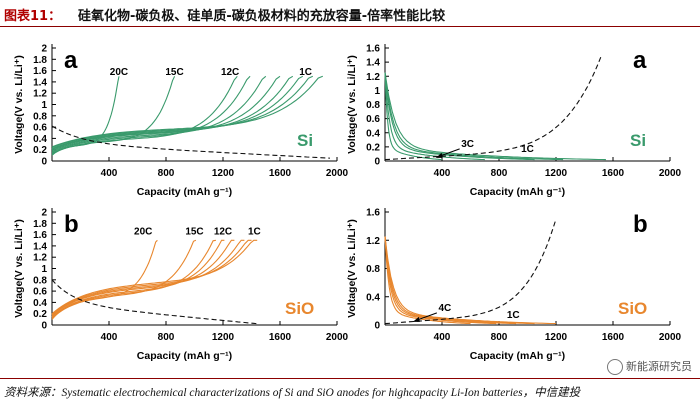 The image size is (700, 406). I want to click on si-discharge-series-10C, so click(413, 116).